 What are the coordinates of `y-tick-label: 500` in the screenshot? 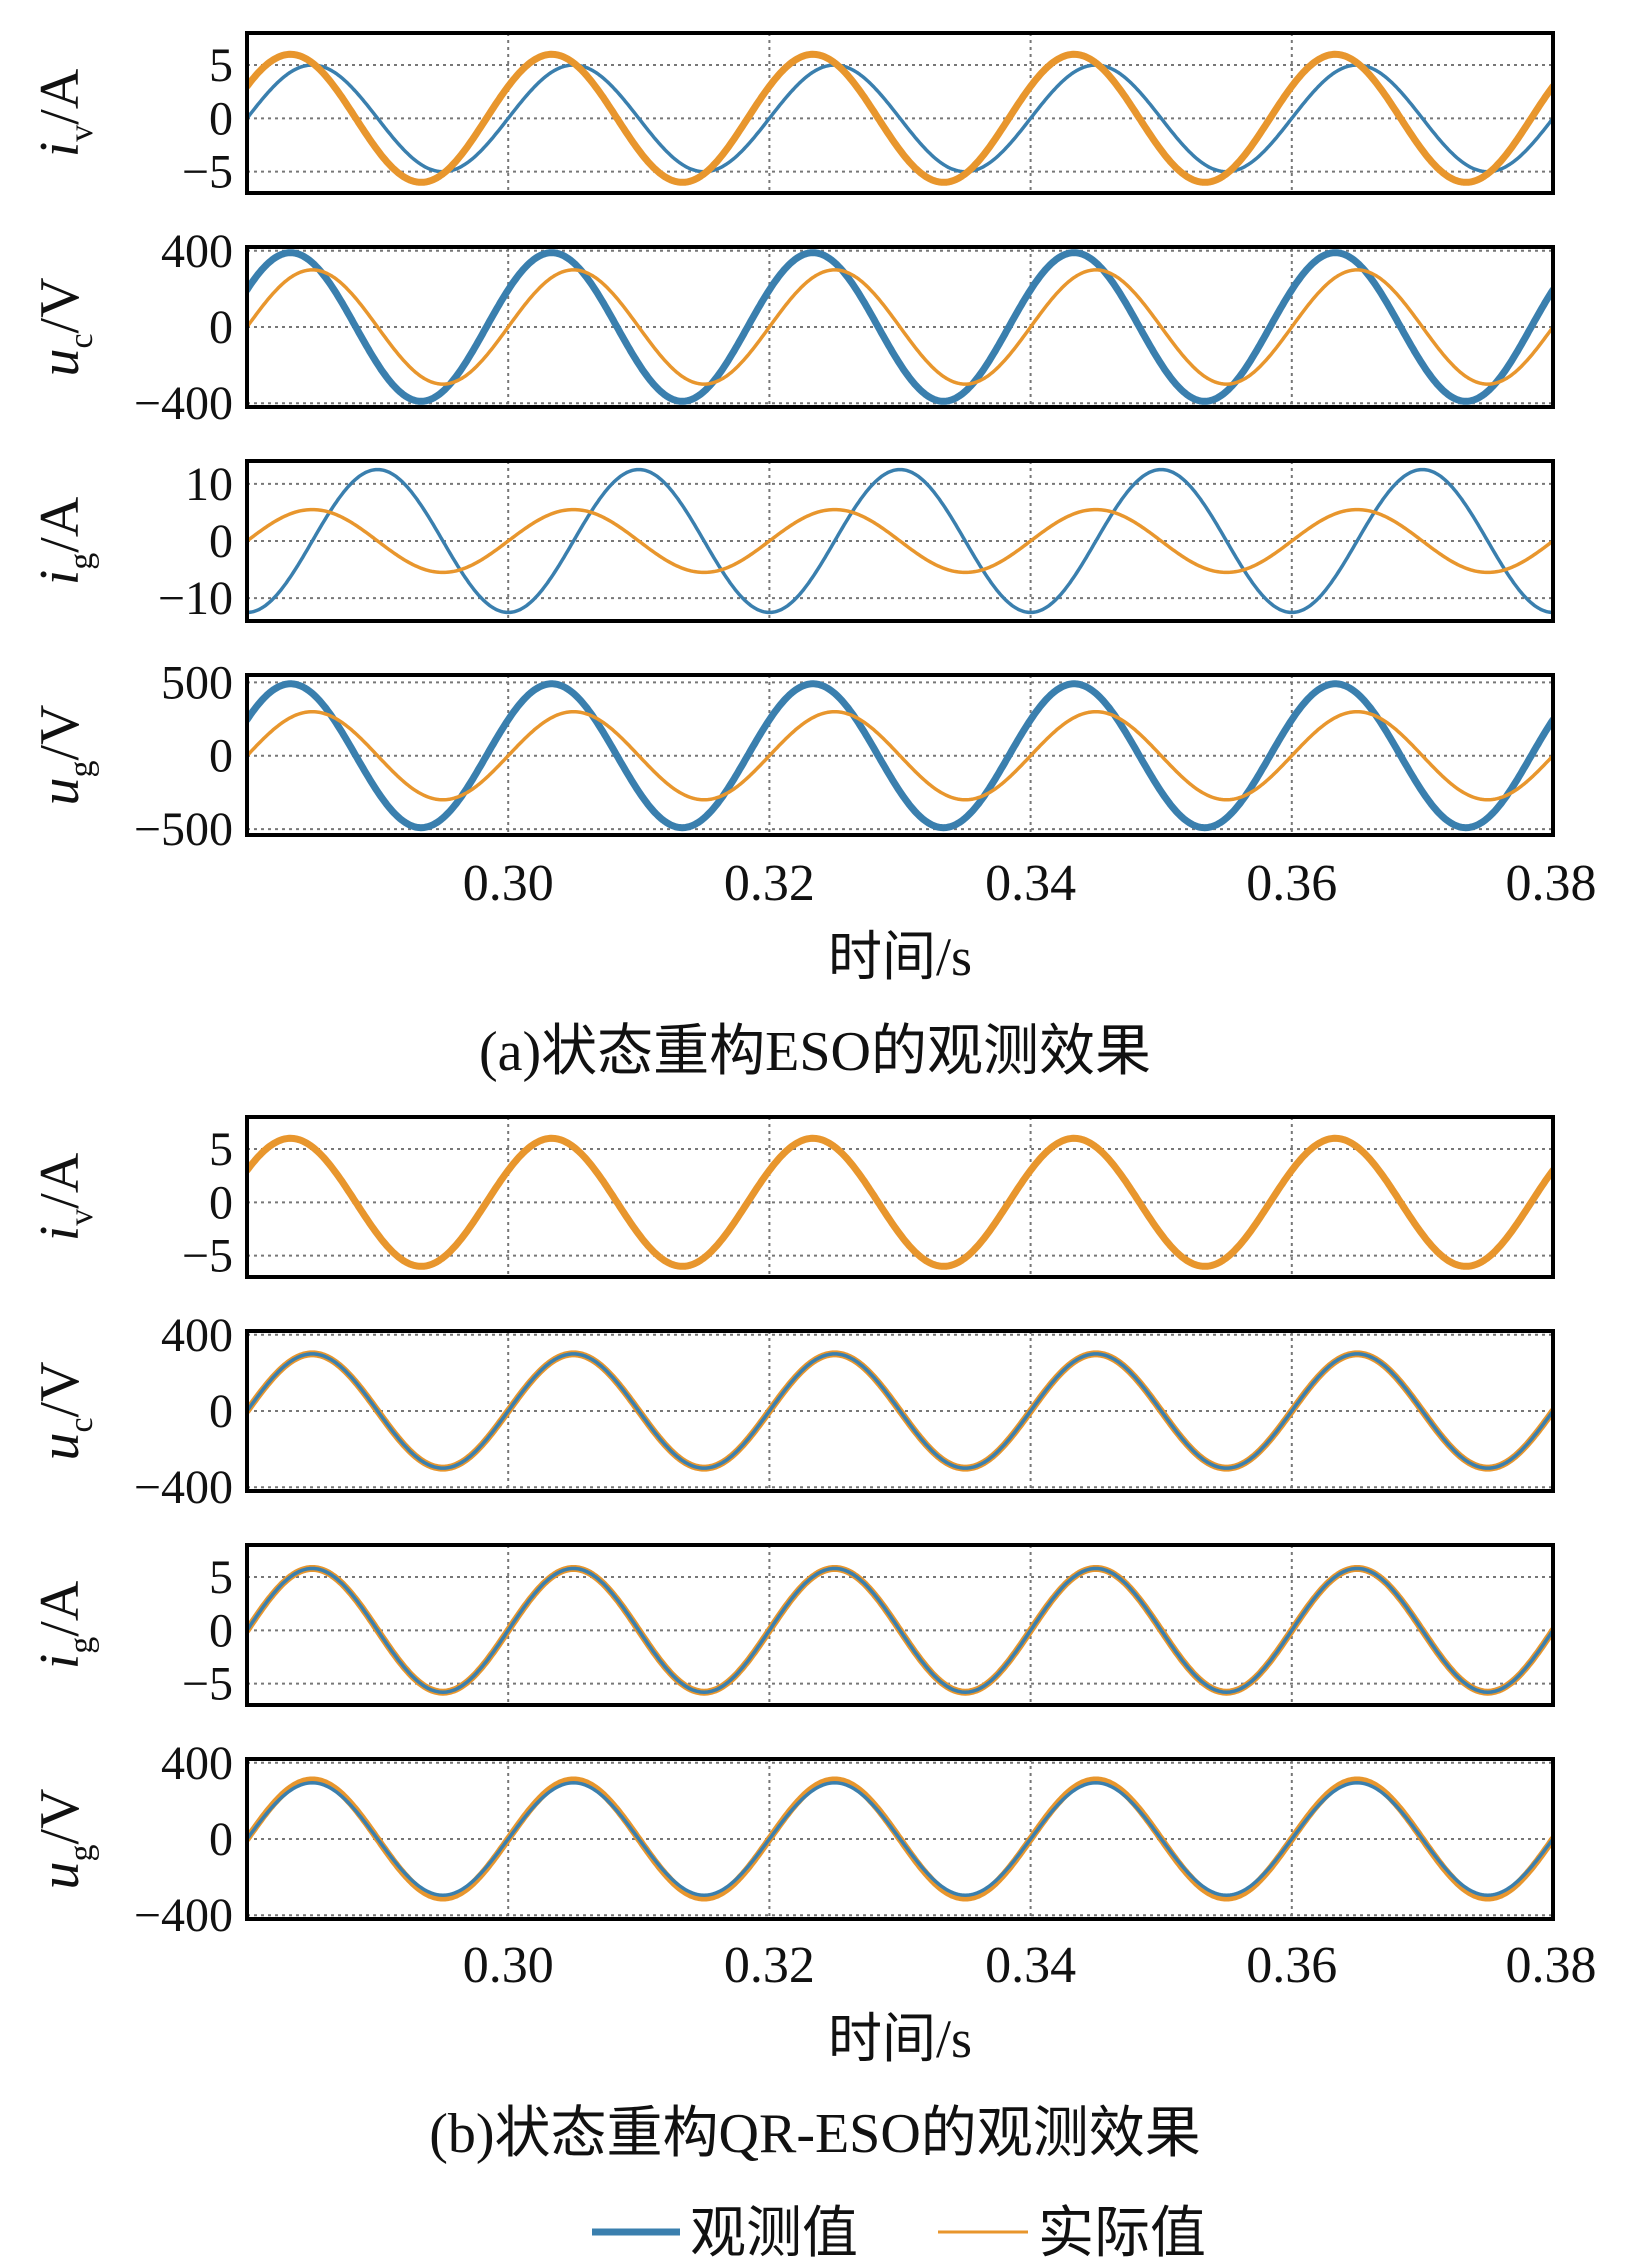 It's located at (197, 682).